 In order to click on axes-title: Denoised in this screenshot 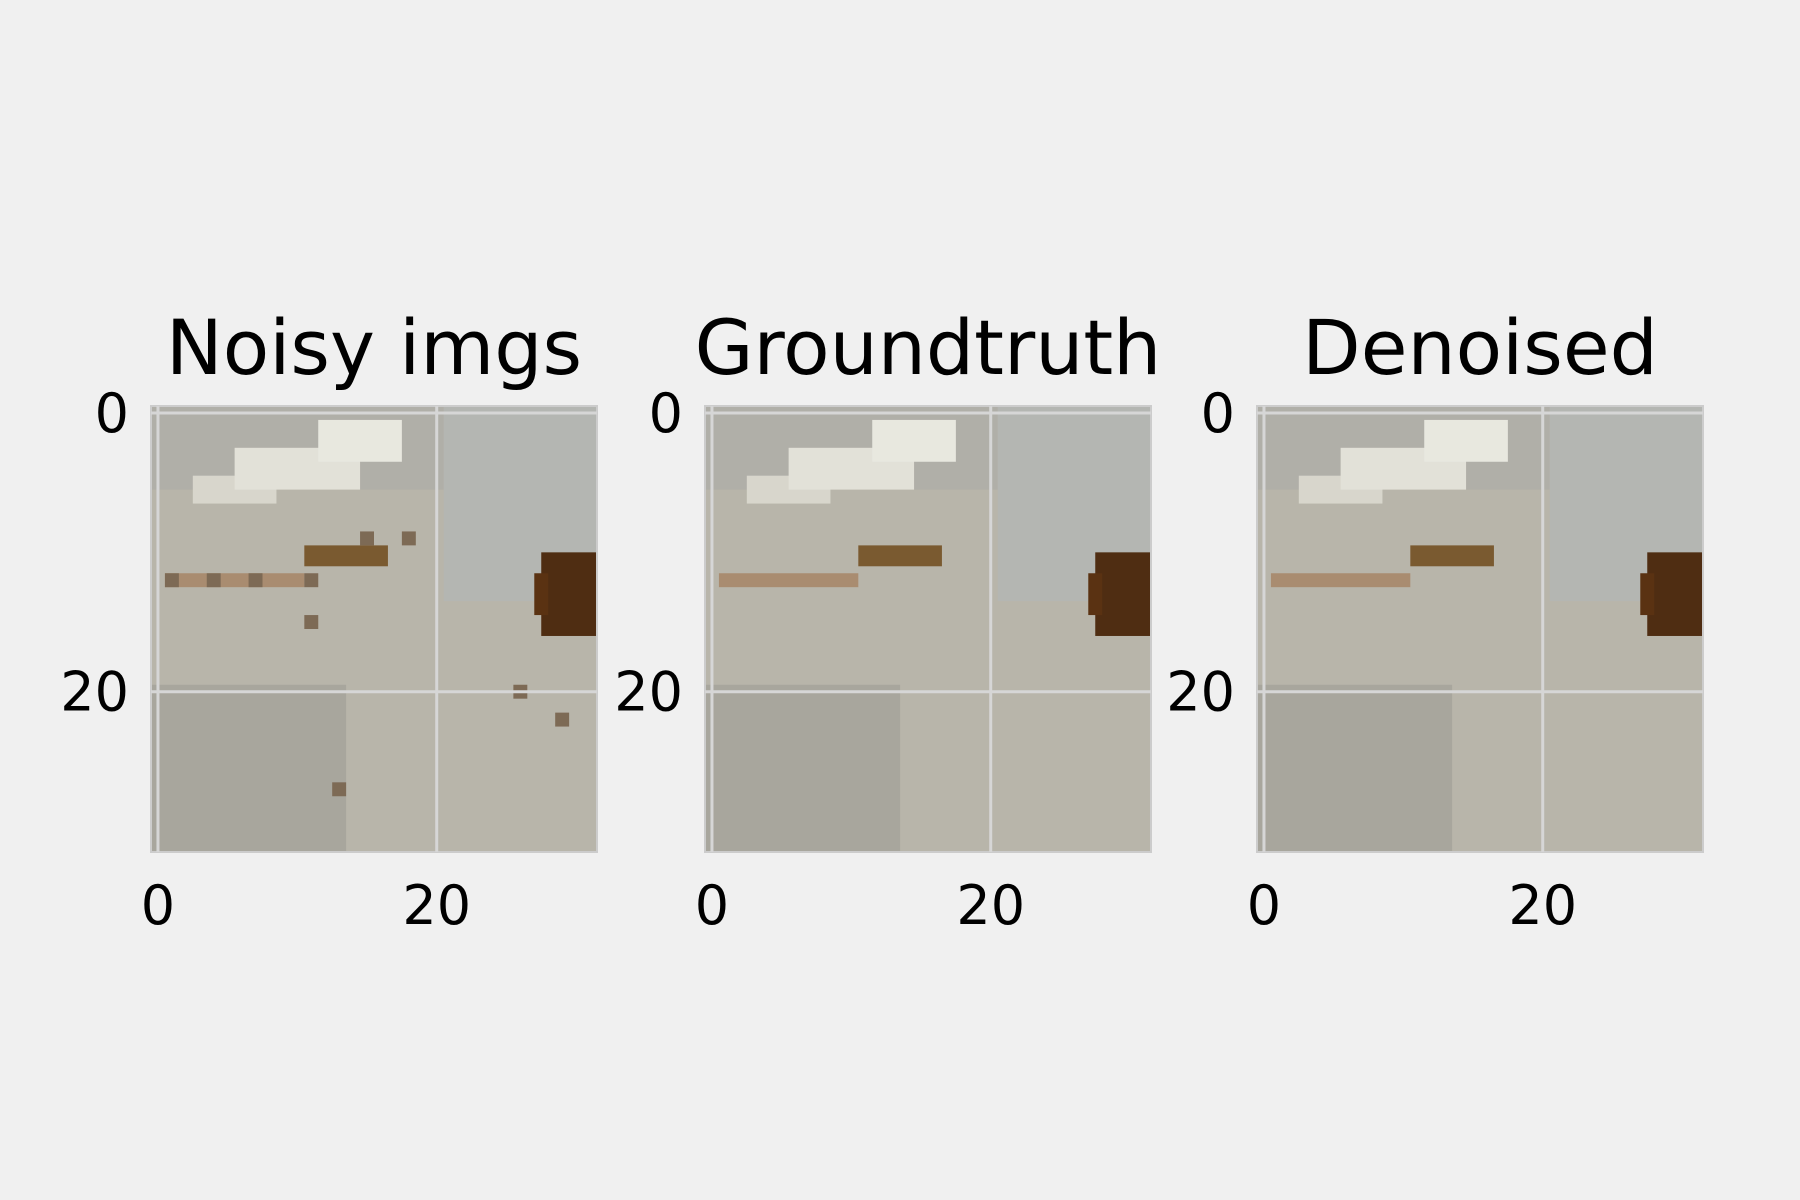, I will do `click(1480, 347)`.